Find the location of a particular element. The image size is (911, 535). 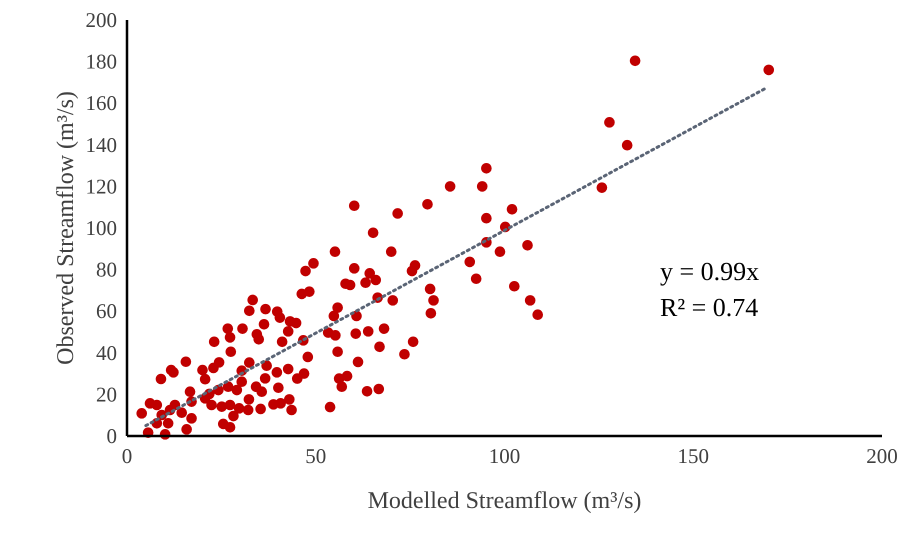

x-tick-label: 0 is located at coordinates (127, 456).